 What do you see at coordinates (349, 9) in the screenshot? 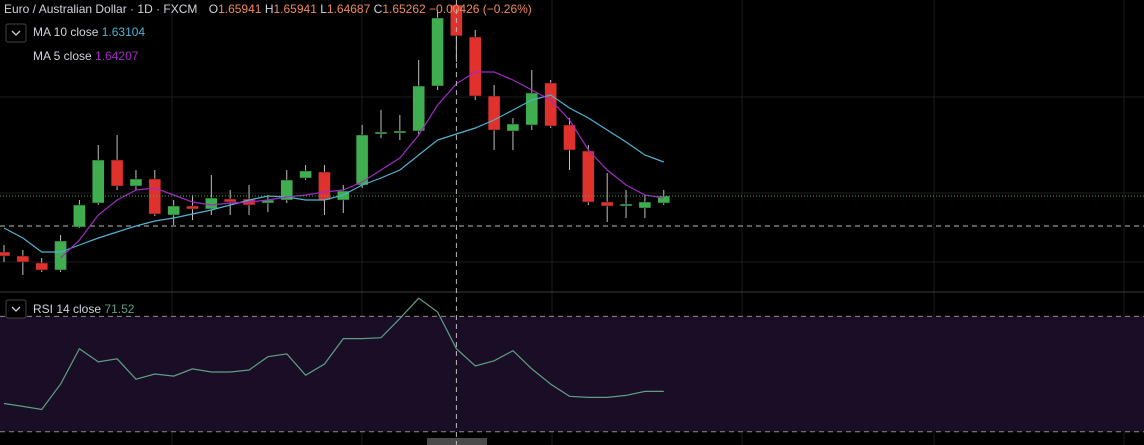
I see `ohlc-value: 1.64687` at bounding box center [349, 9].